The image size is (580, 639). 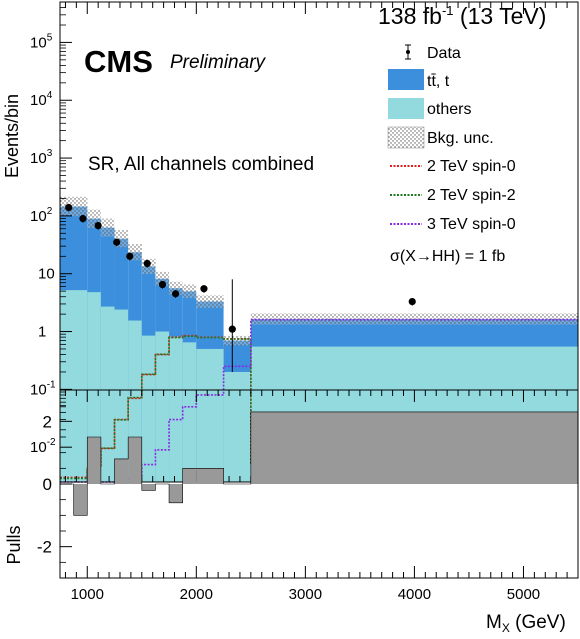 I want to click on pull-outline, so click(x=319, y=463).